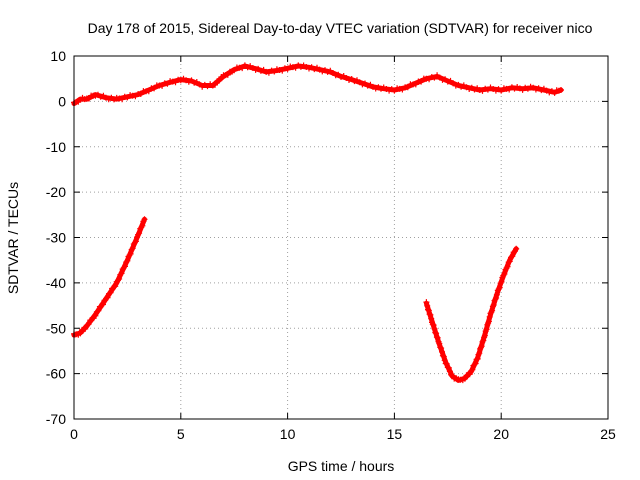 The width and height of the screenshot is (640, 480). Describe the element at coordinates (181, 434) in the screenshot. I see `x-tick-label: 5` at that location.